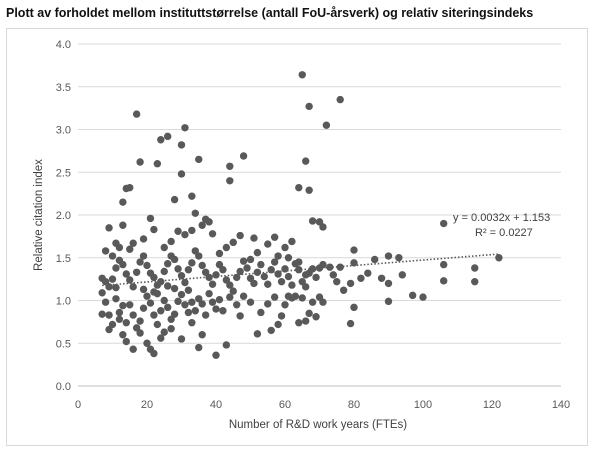 This screenshot has width=594, height=454. Describe the element at coordinates (39, 215) in the screenshot. I see `y-axis-title: Relative citation index` at that location.